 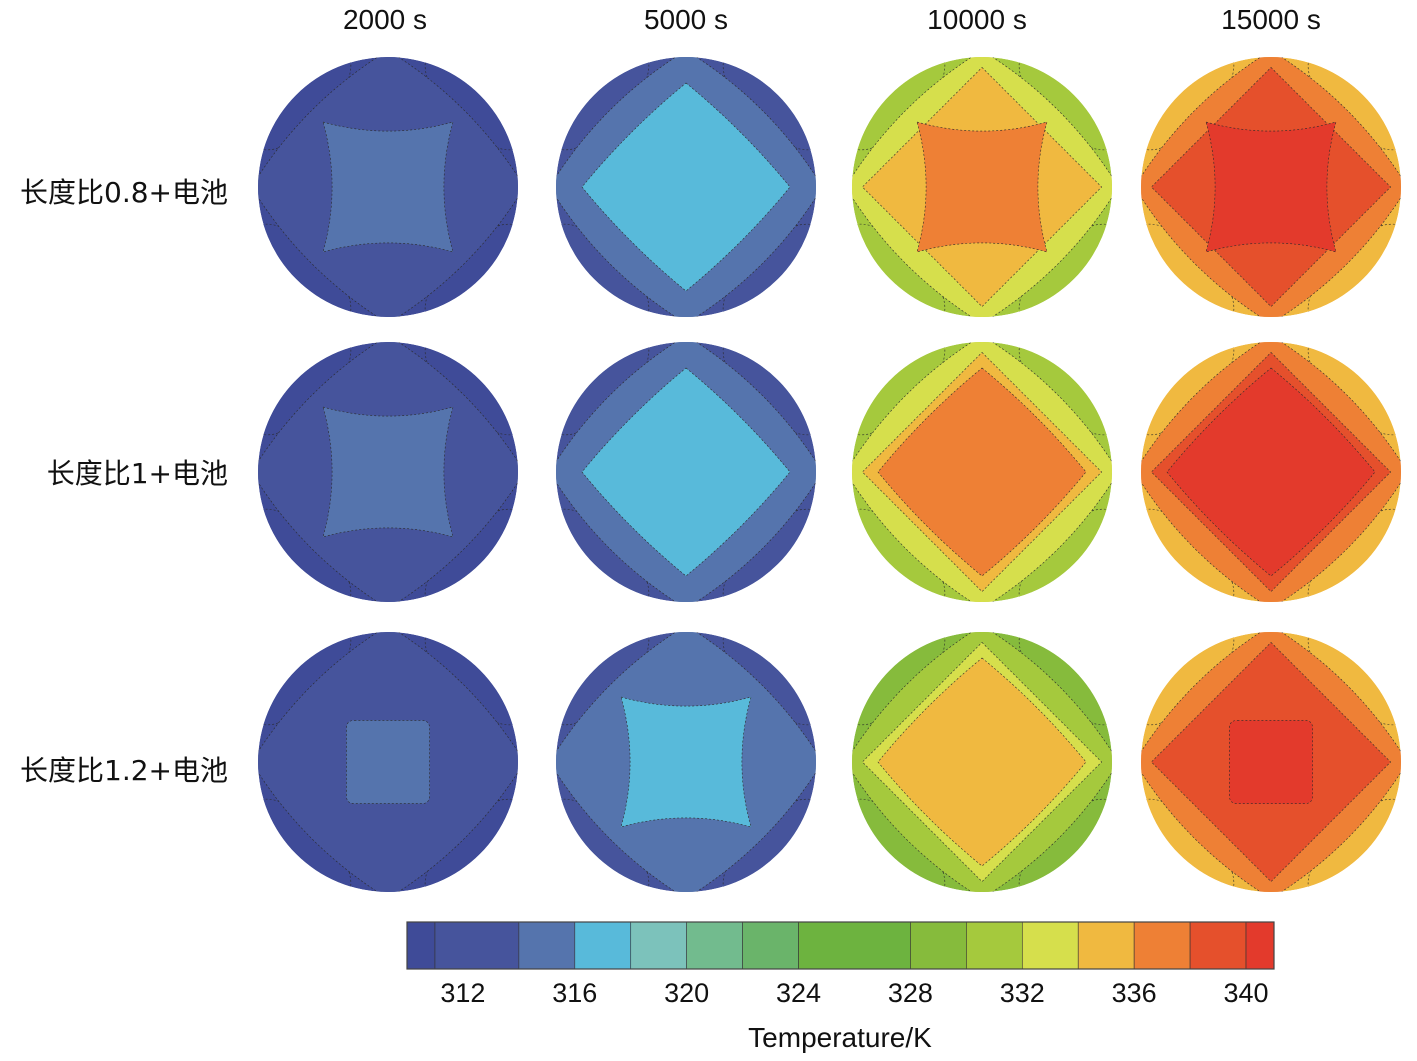 I want to click on contour-panel-r2-c1, so click(x=388, y=472).